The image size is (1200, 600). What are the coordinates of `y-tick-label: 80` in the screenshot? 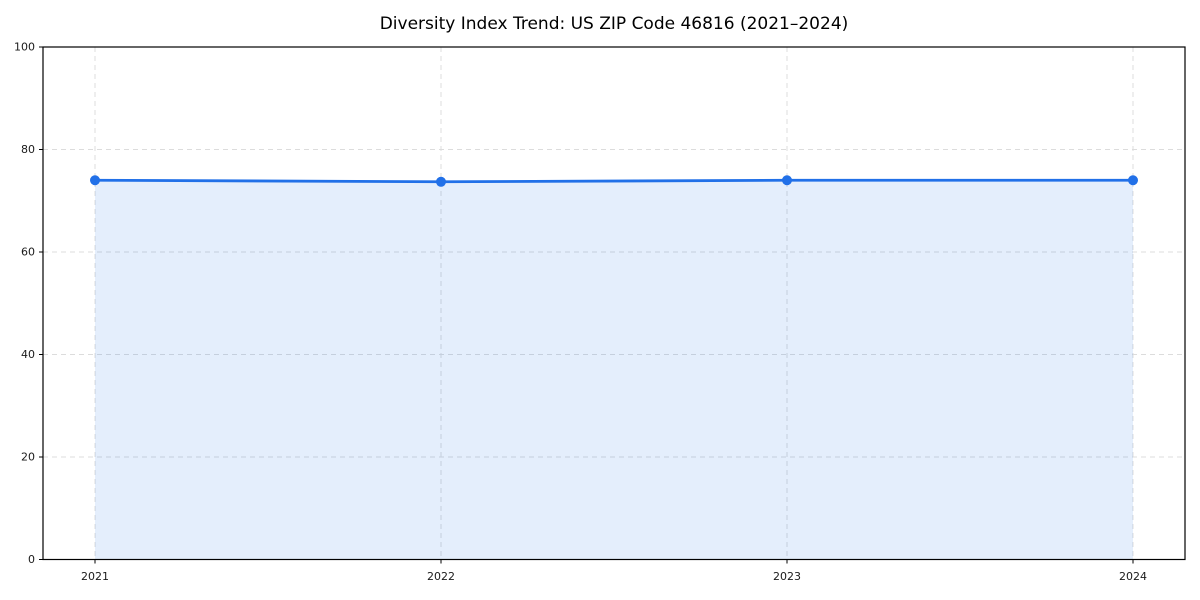 It's located at (28, 149).